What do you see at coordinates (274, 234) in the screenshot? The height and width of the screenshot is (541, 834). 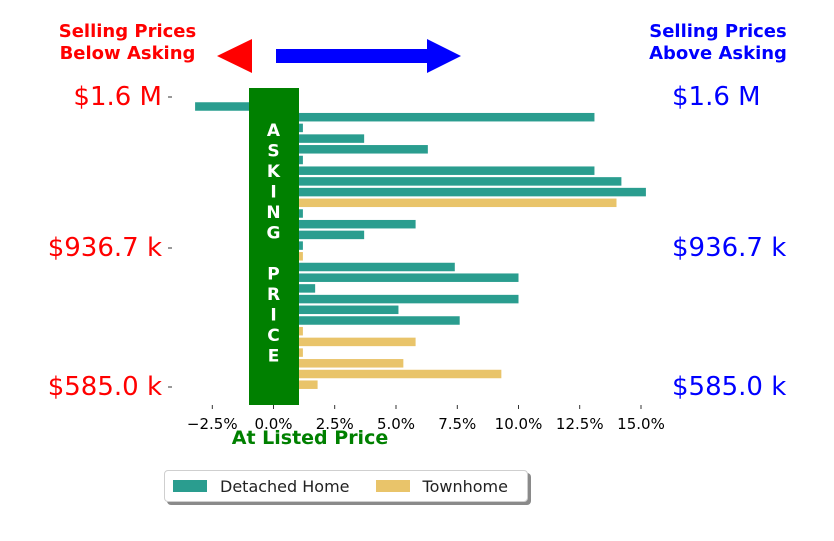 I see `band-letter: G` at bounding box center [274, 234].